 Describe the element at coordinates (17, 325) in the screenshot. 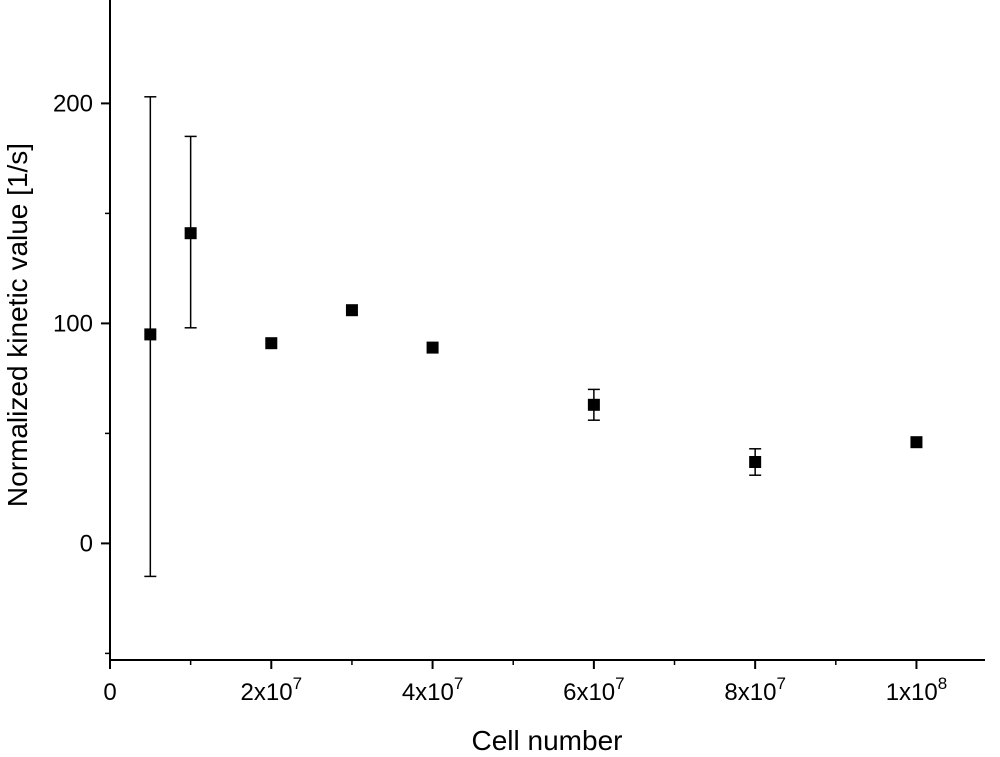

I see `y-axis-title: Normalized kinetic value [1/s]` at that location.